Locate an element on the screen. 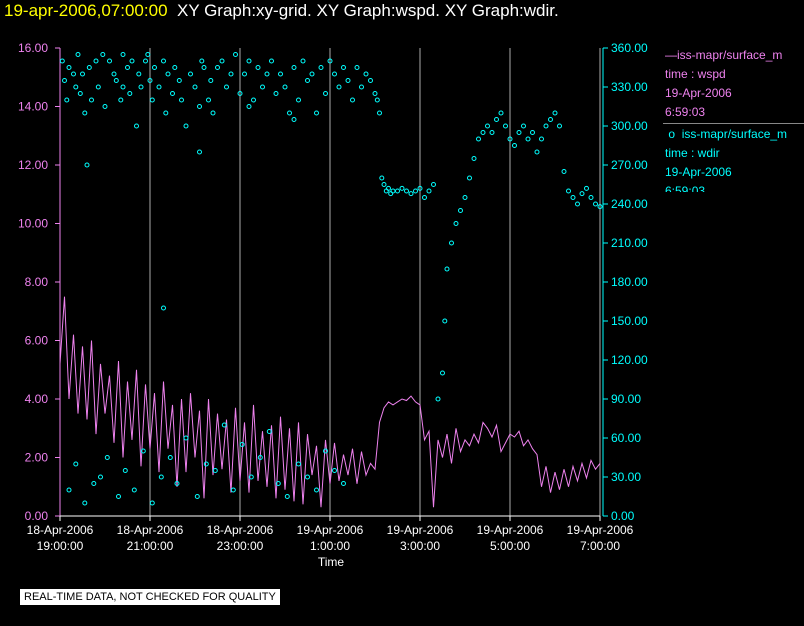 The width and height of the screenshot is (804, 626). left-tick-label: 10.00 is located at coordinates (33, 224).